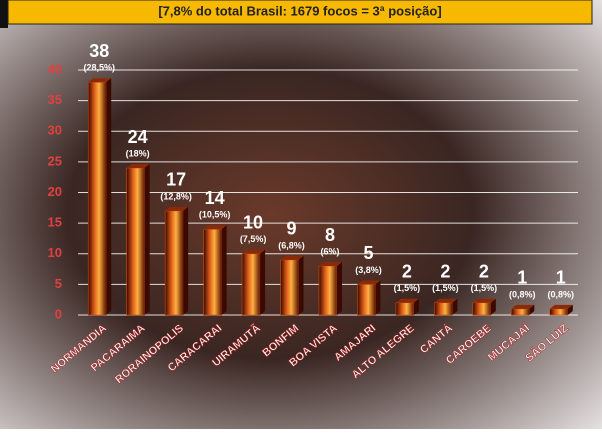 The width and height of the screenshot is (602, 434). I want to click on y-tick-label: 15, so click(55, 222).